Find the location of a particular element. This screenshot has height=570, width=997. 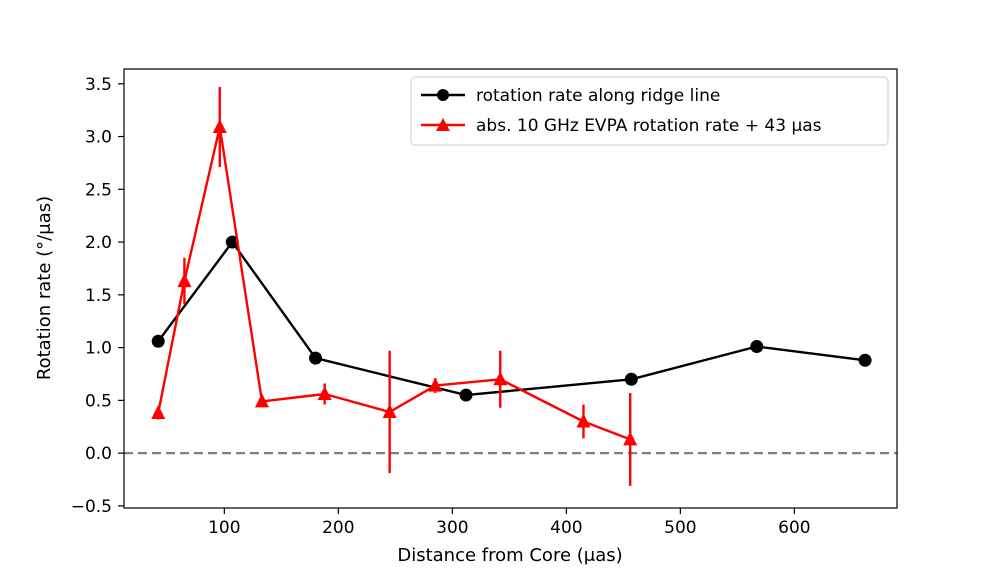

x-axis-label: Distance from Core (μas) is located at coordinates (509, 555).